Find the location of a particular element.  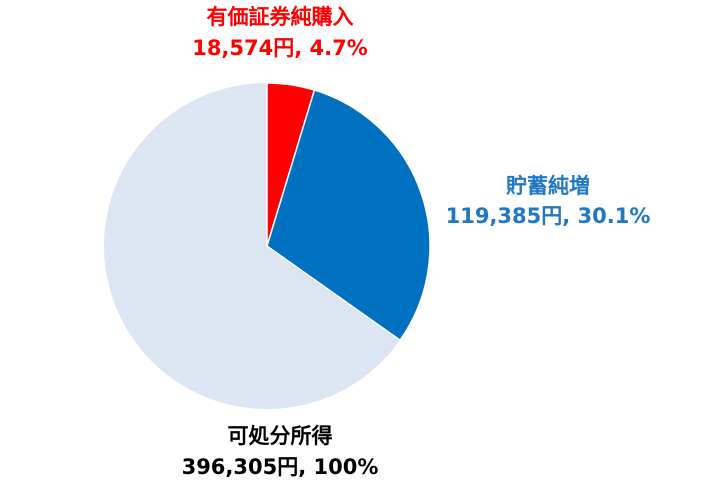

slice-label: 有価証券純購入 is located at coordinates (280, 17).